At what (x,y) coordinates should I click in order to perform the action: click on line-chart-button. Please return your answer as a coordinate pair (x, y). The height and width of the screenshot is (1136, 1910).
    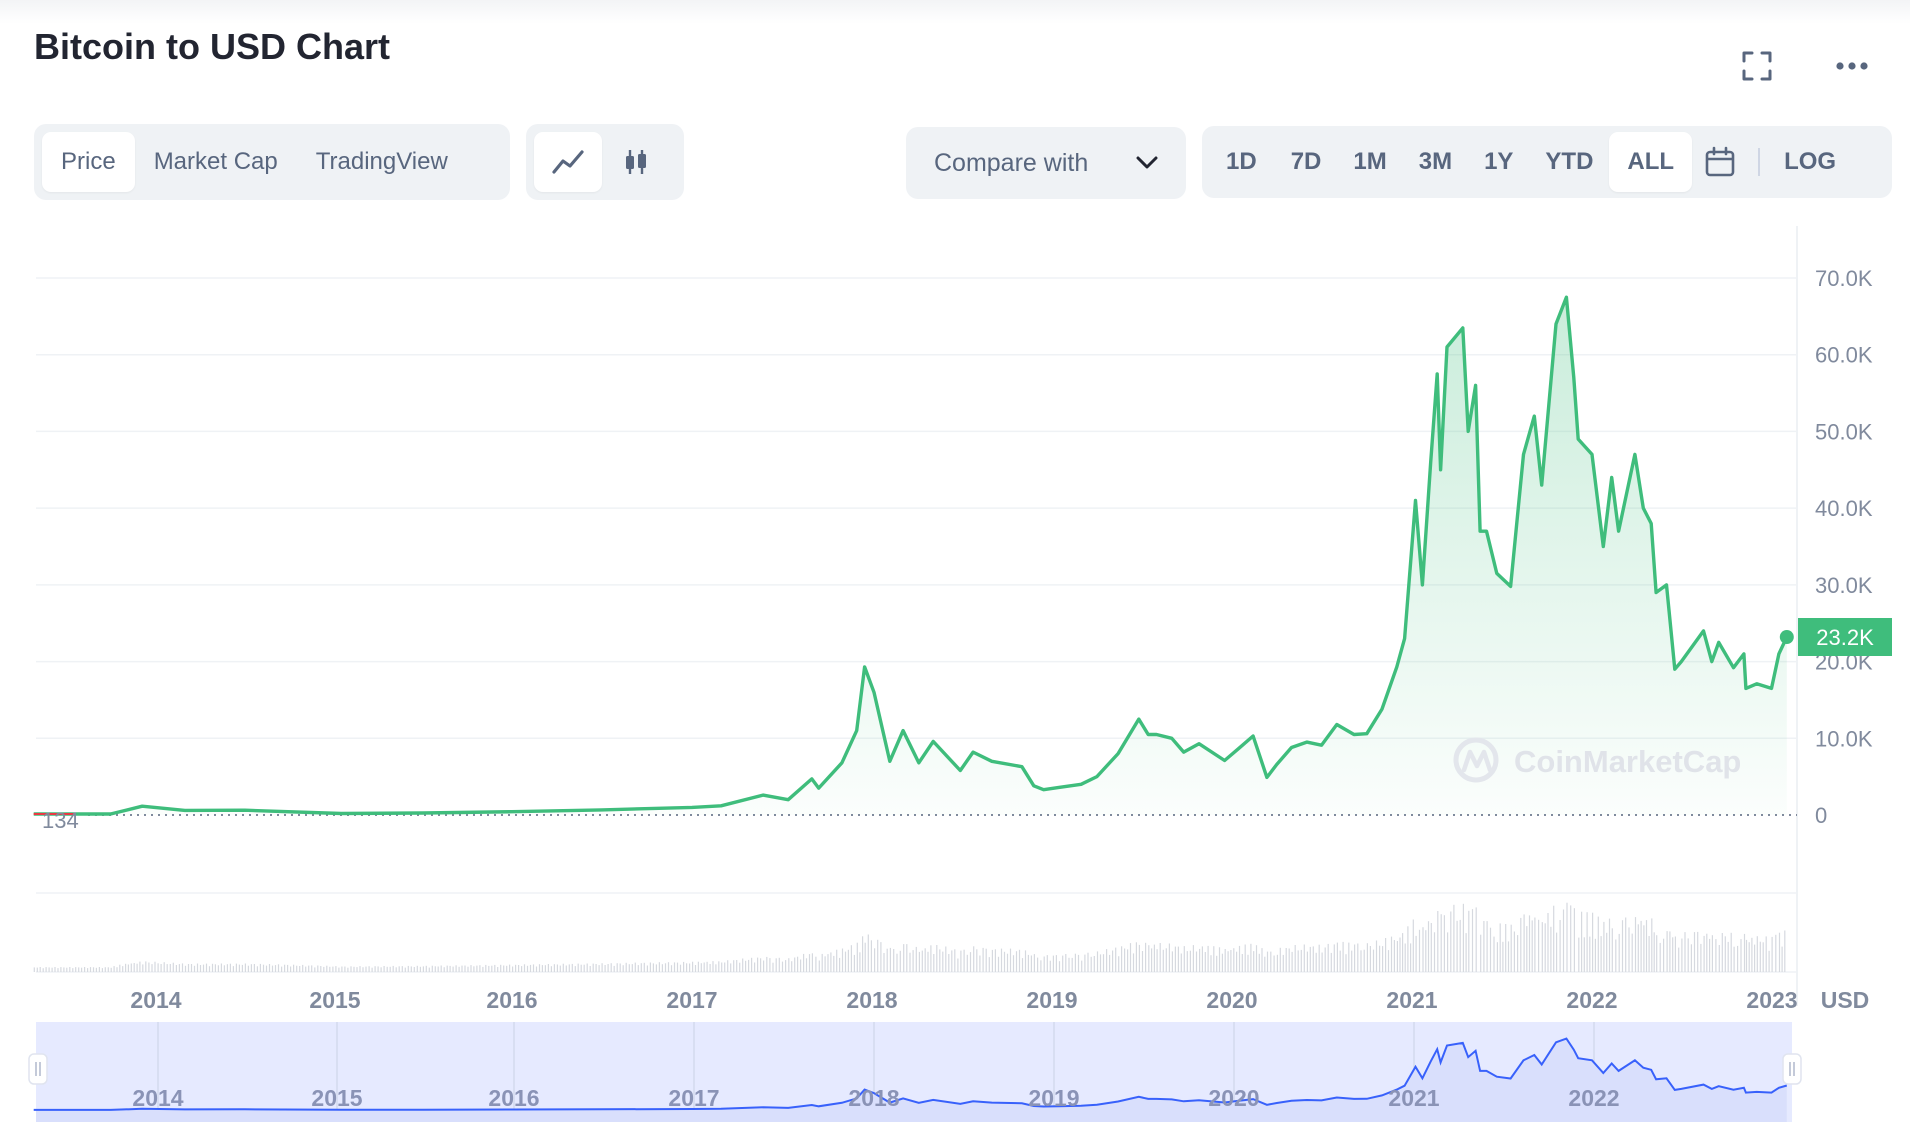
    Looking at the image, I should click on (568, 162).